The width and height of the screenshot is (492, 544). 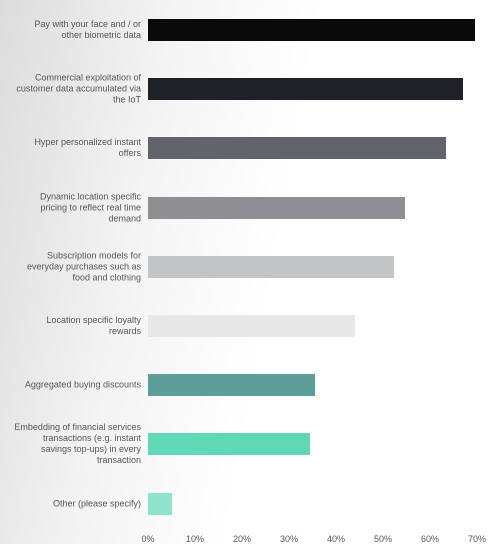 I want to click on x-tick-label: 0%, so click(x=148, y=539).